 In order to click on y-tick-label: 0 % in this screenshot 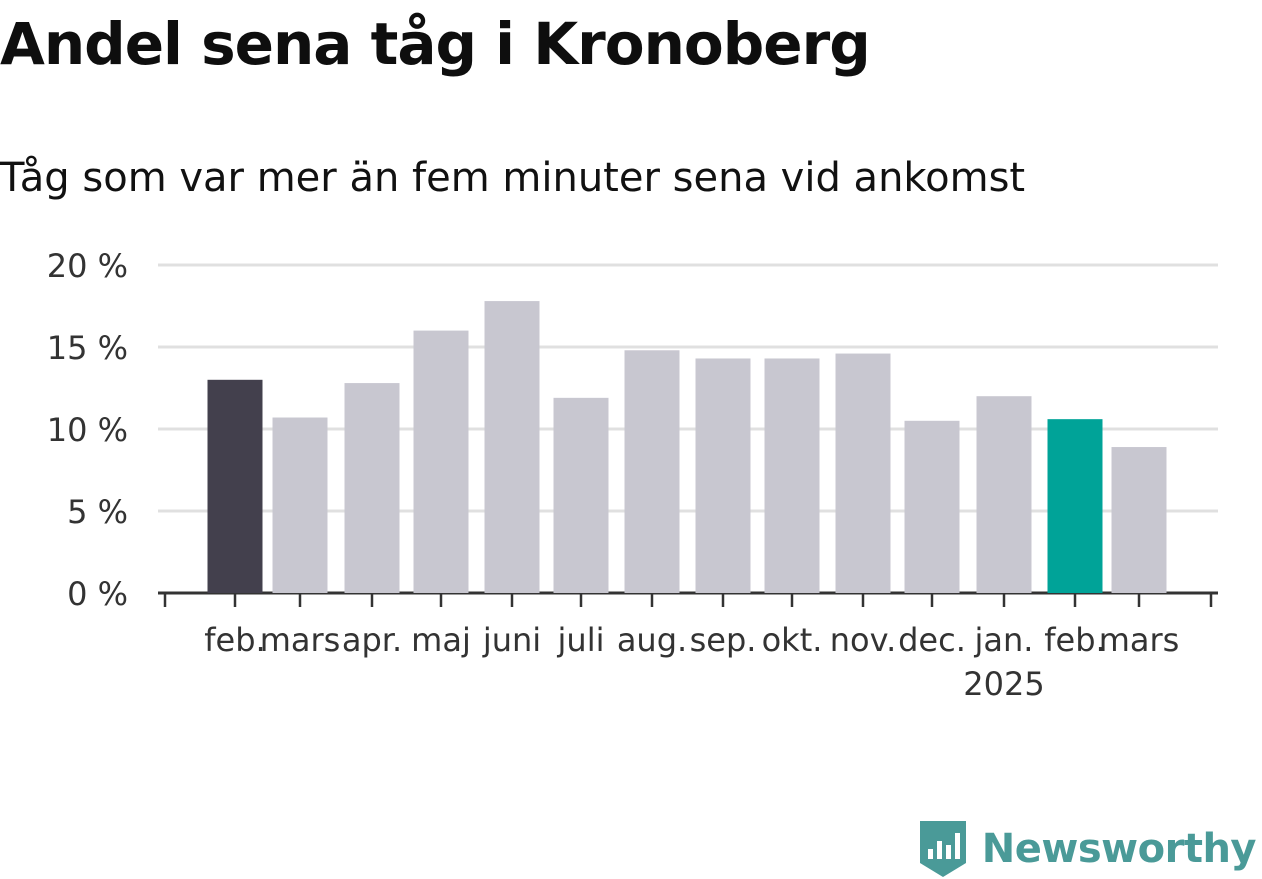, I will do `click(97, 594)`.